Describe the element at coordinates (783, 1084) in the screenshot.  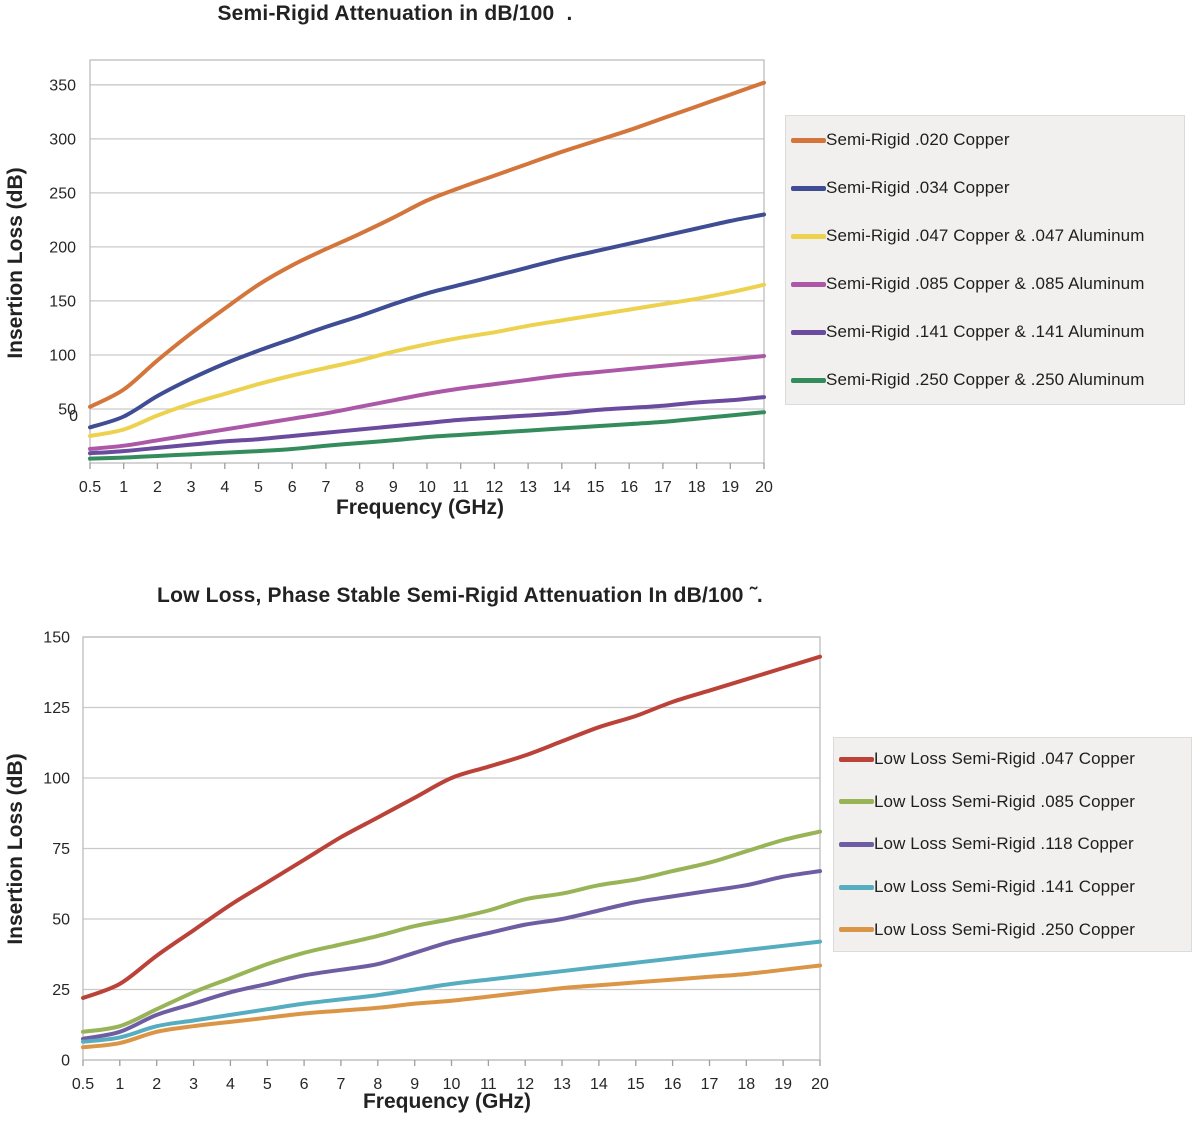
I see `x-tick-label: 19` at that location.